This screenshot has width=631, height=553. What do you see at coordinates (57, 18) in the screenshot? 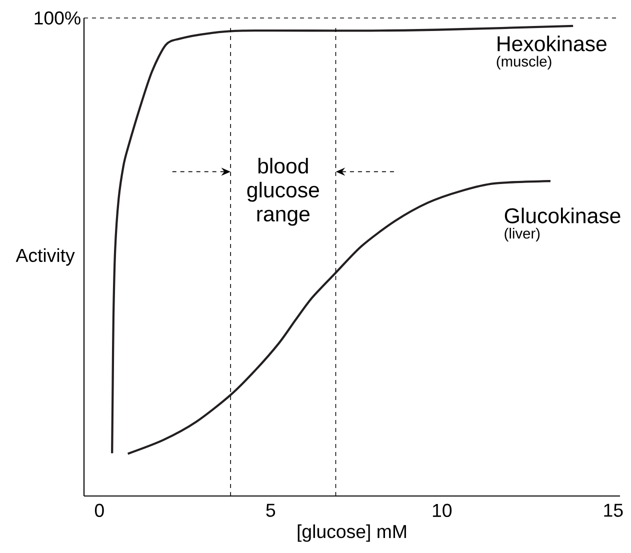
I see `text: 100%` at bounding box center [57, 18].